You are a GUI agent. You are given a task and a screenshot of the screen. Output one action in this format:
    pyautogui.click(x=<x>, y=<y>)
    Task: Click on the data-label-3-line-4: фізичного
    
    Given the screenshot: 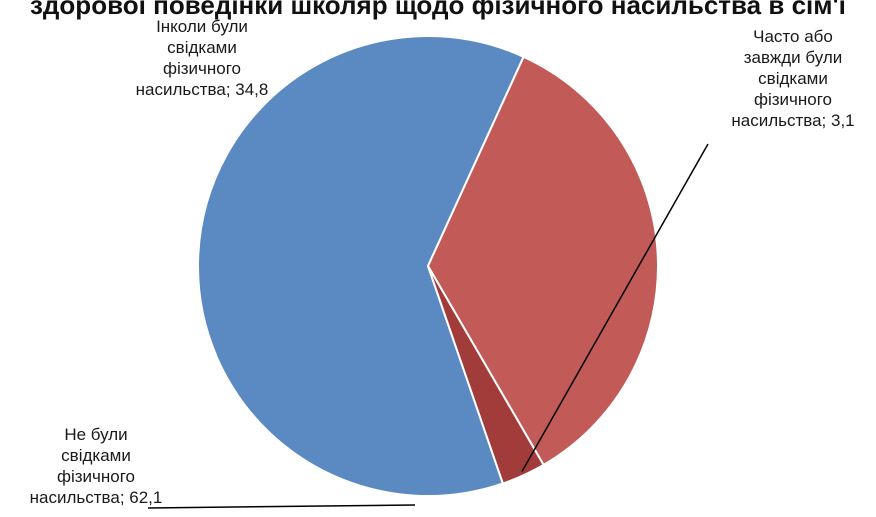 What is the action you would take?
    pyautogui.click(x=793, y=99)
    